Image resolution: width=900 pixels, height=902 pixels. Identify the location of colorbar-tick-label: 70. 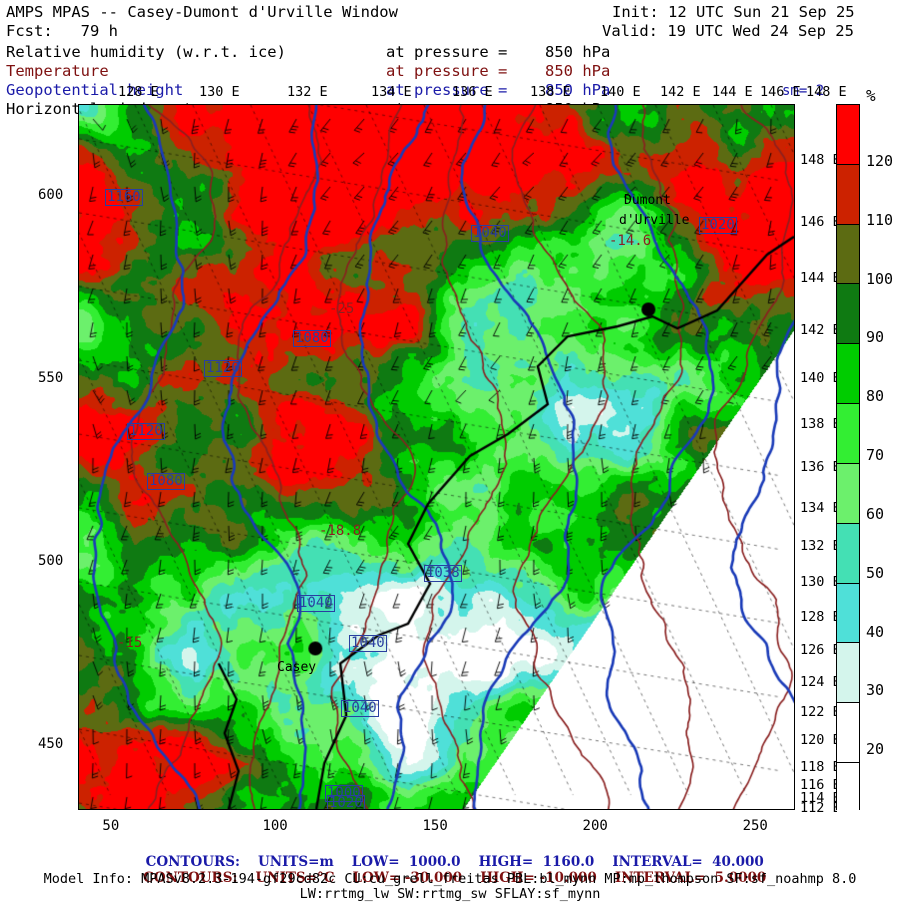
(875, 455).